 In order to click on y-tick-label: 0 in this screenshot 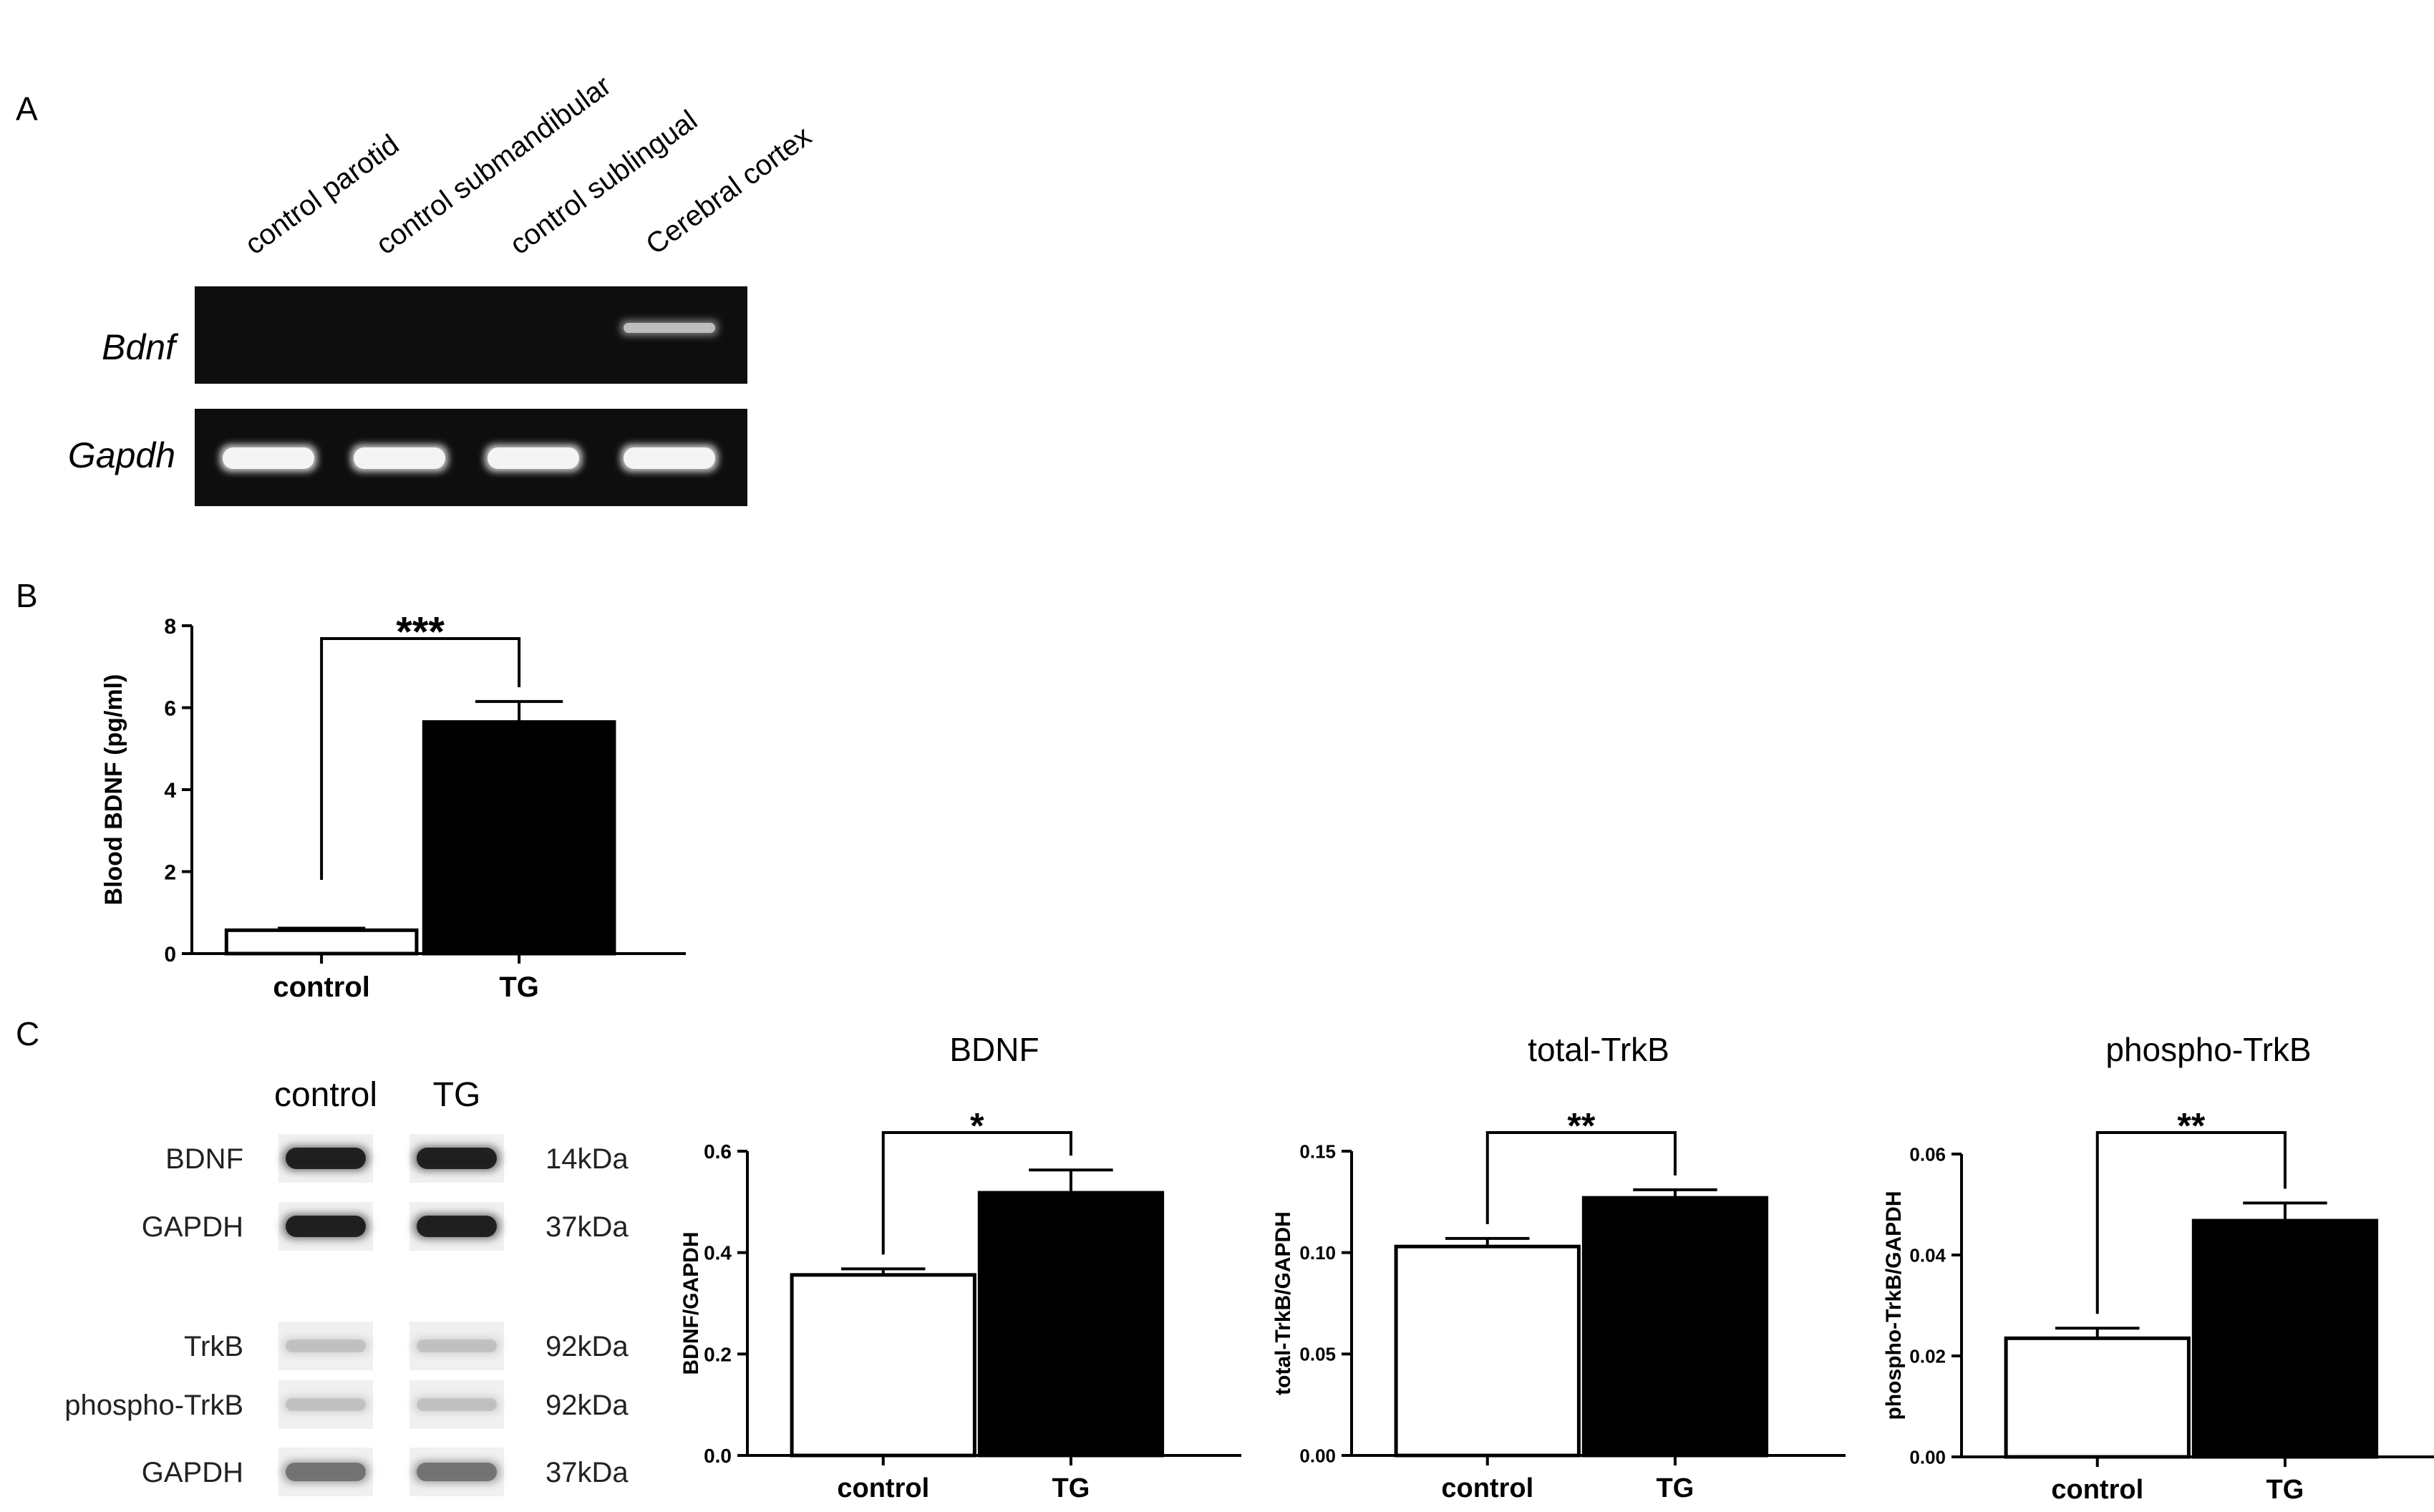, I will do `click(170, 954)`.